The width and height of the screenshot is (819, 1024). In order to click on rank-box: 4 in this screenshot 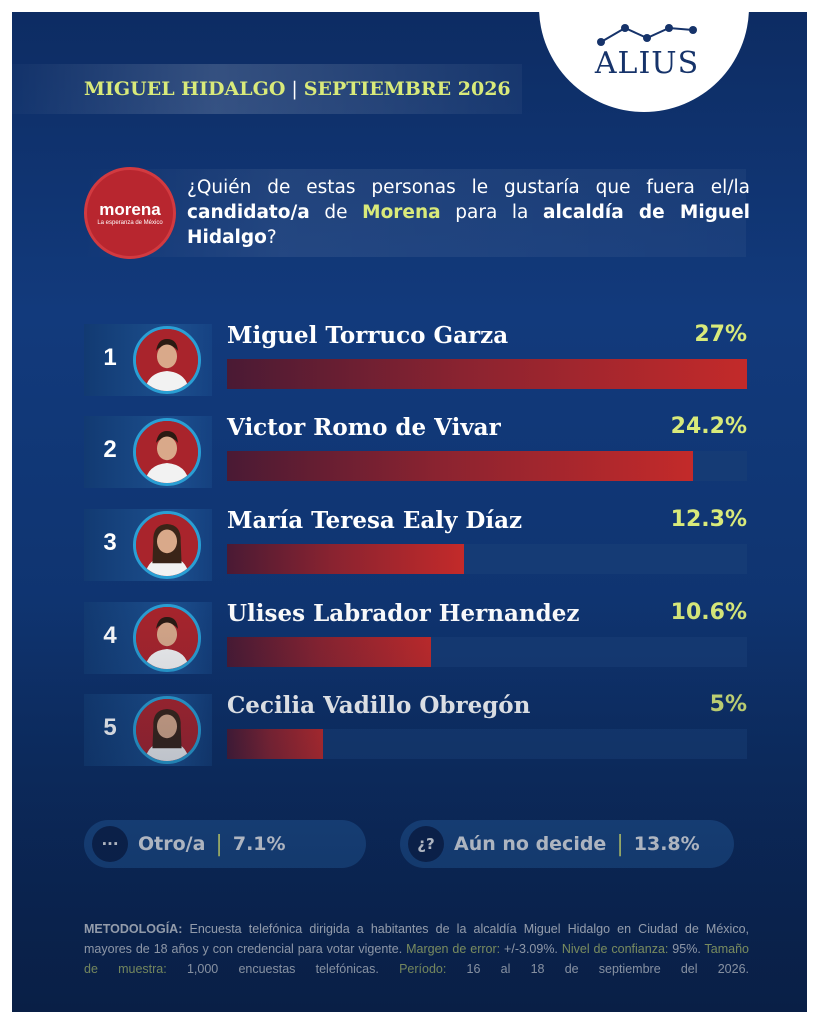, I will do `click(148, 638)`.